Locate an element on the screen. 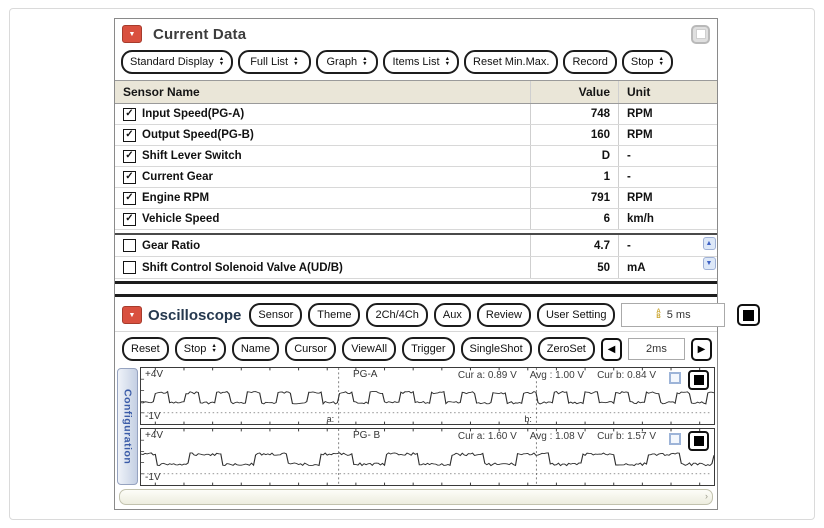  sensor-button: Sensor is located at coordinates (276, 315).